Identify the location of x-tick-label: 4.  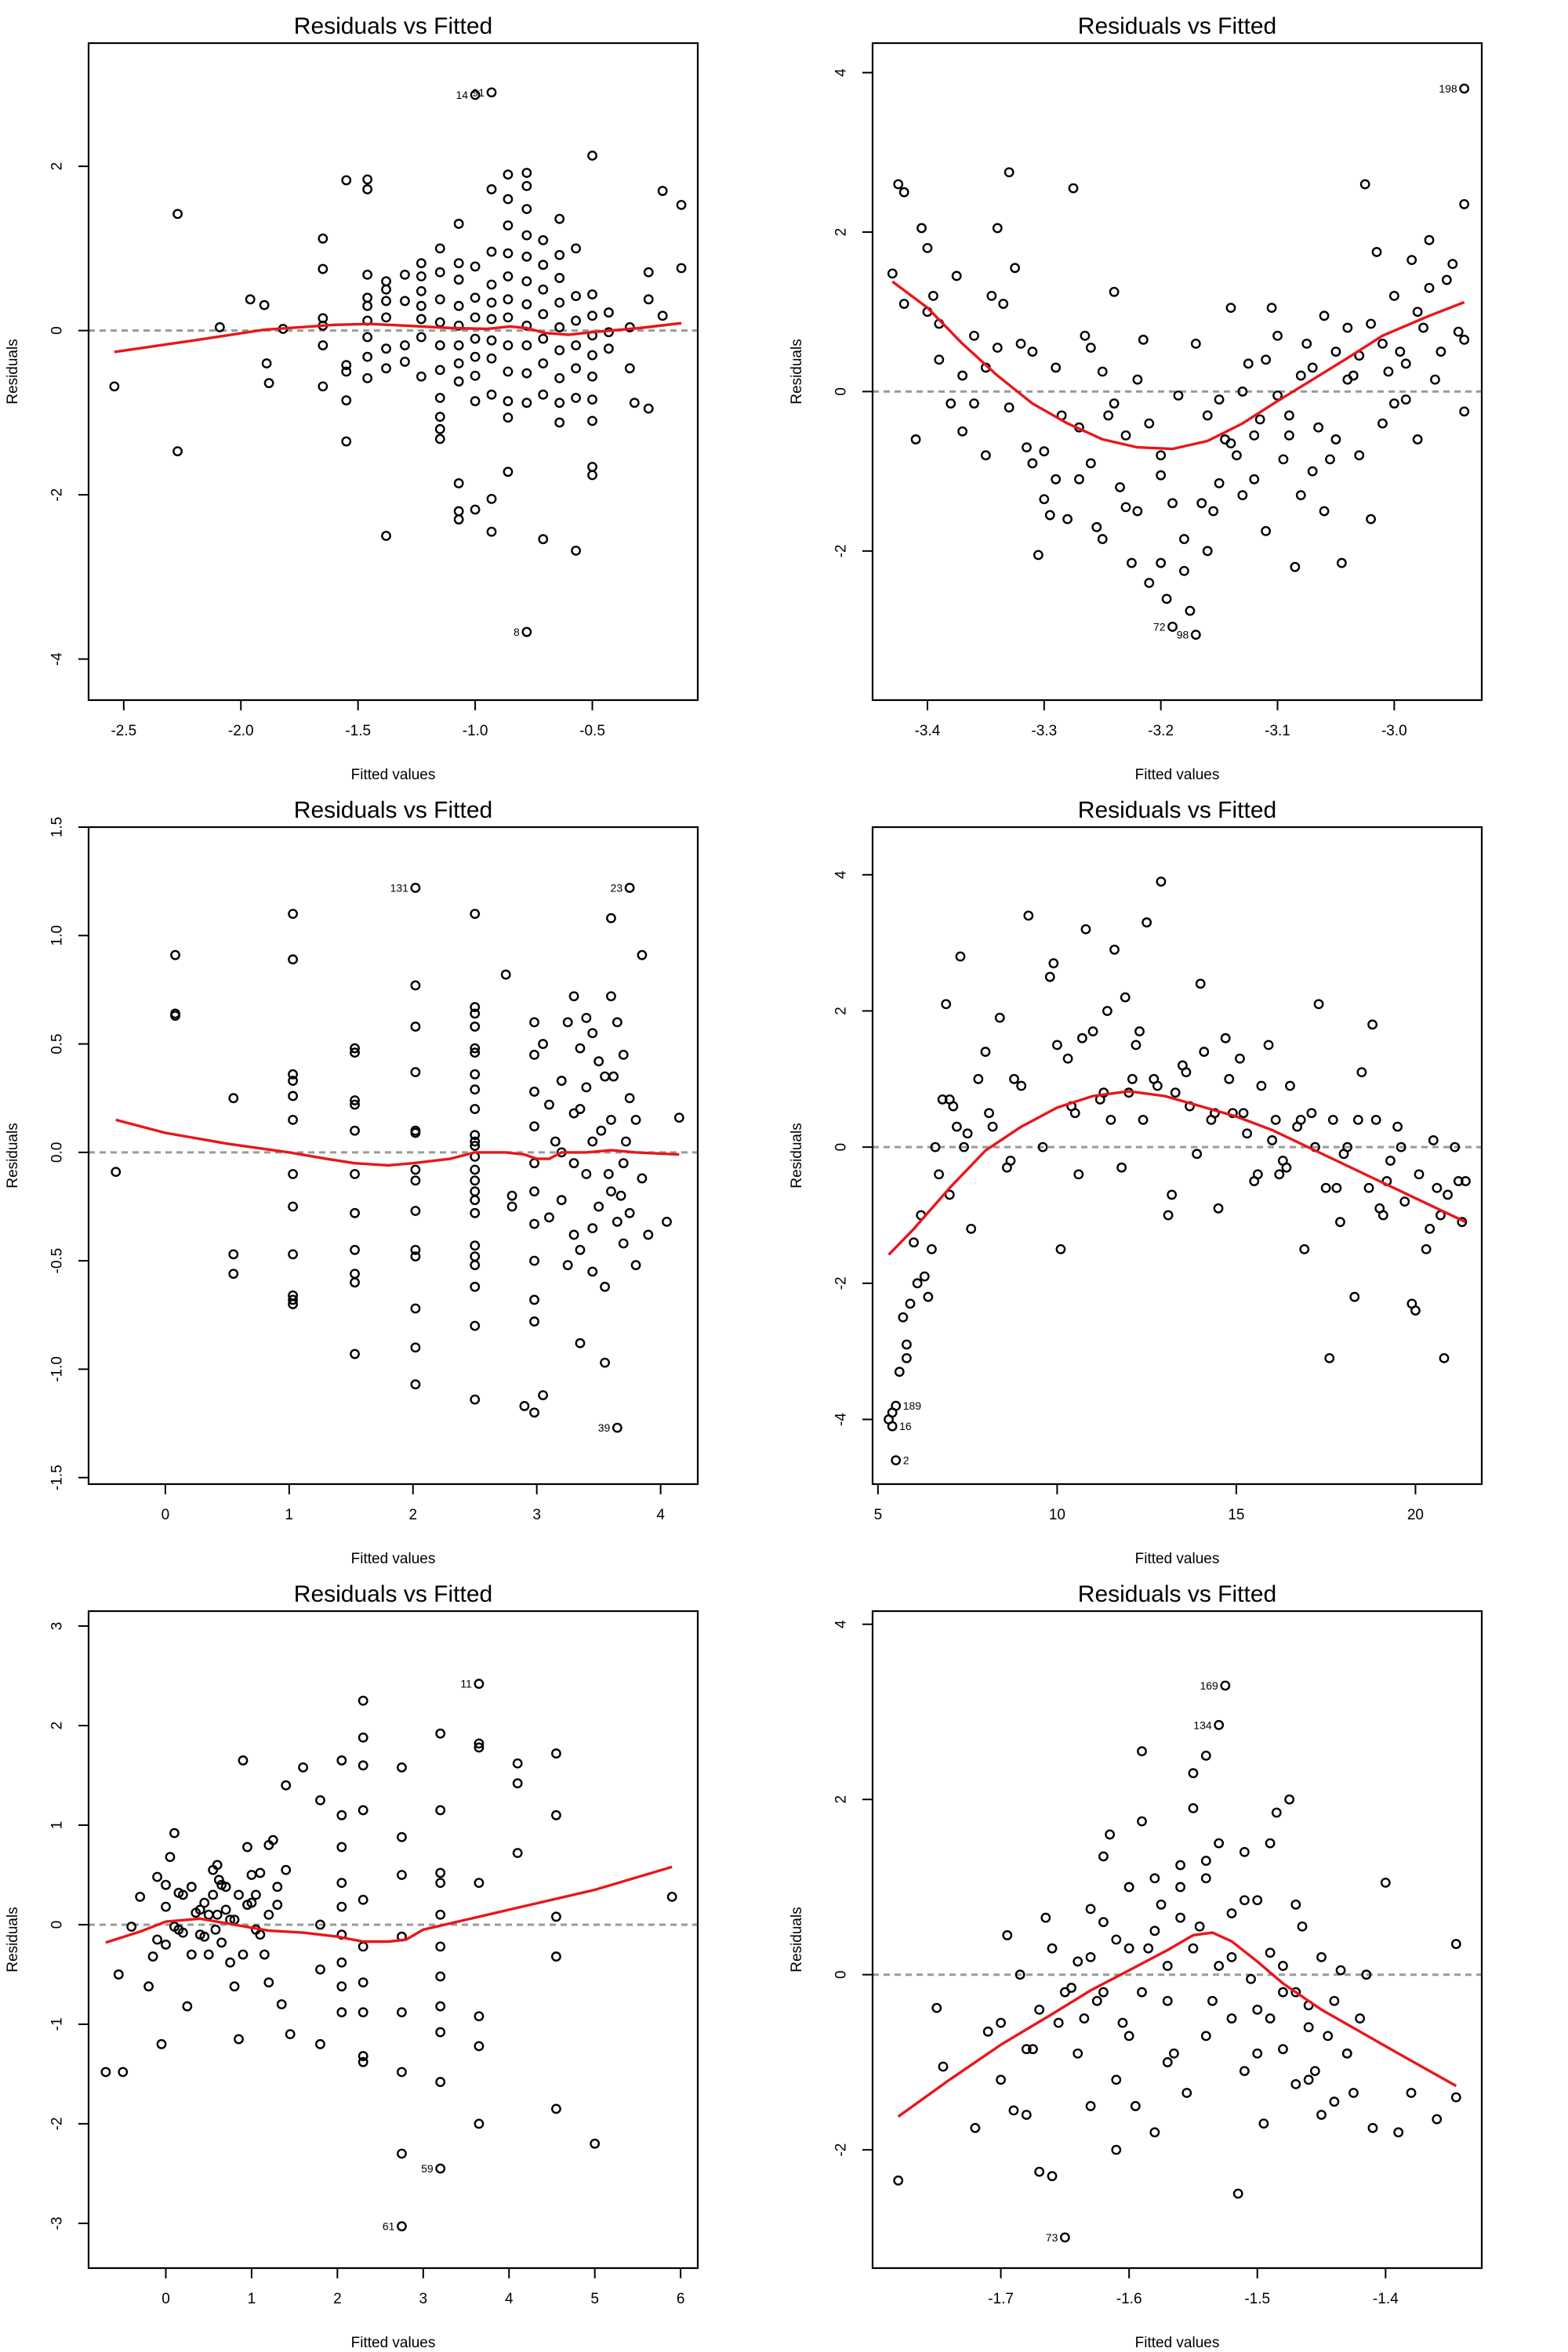
(660, 1515).